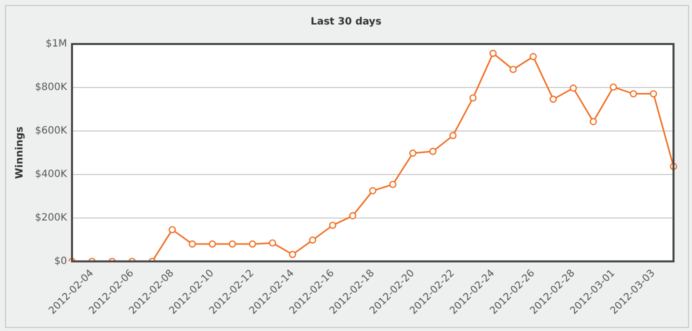 Image resolution: width=692 pixels, height=331 pixels. Describe the element at coordinates (51, 88) in the screenshot. I see `y-tick-label: $800K` at that location.